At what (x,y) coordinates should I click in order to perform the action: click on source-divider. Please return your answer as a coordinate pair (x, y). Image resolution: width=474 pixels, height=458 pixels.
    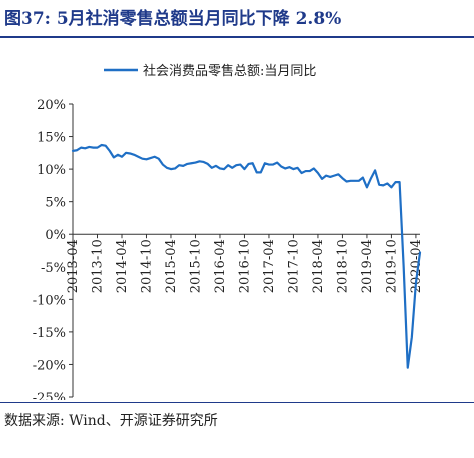
    Looking at the image, I should click on (237, 402).